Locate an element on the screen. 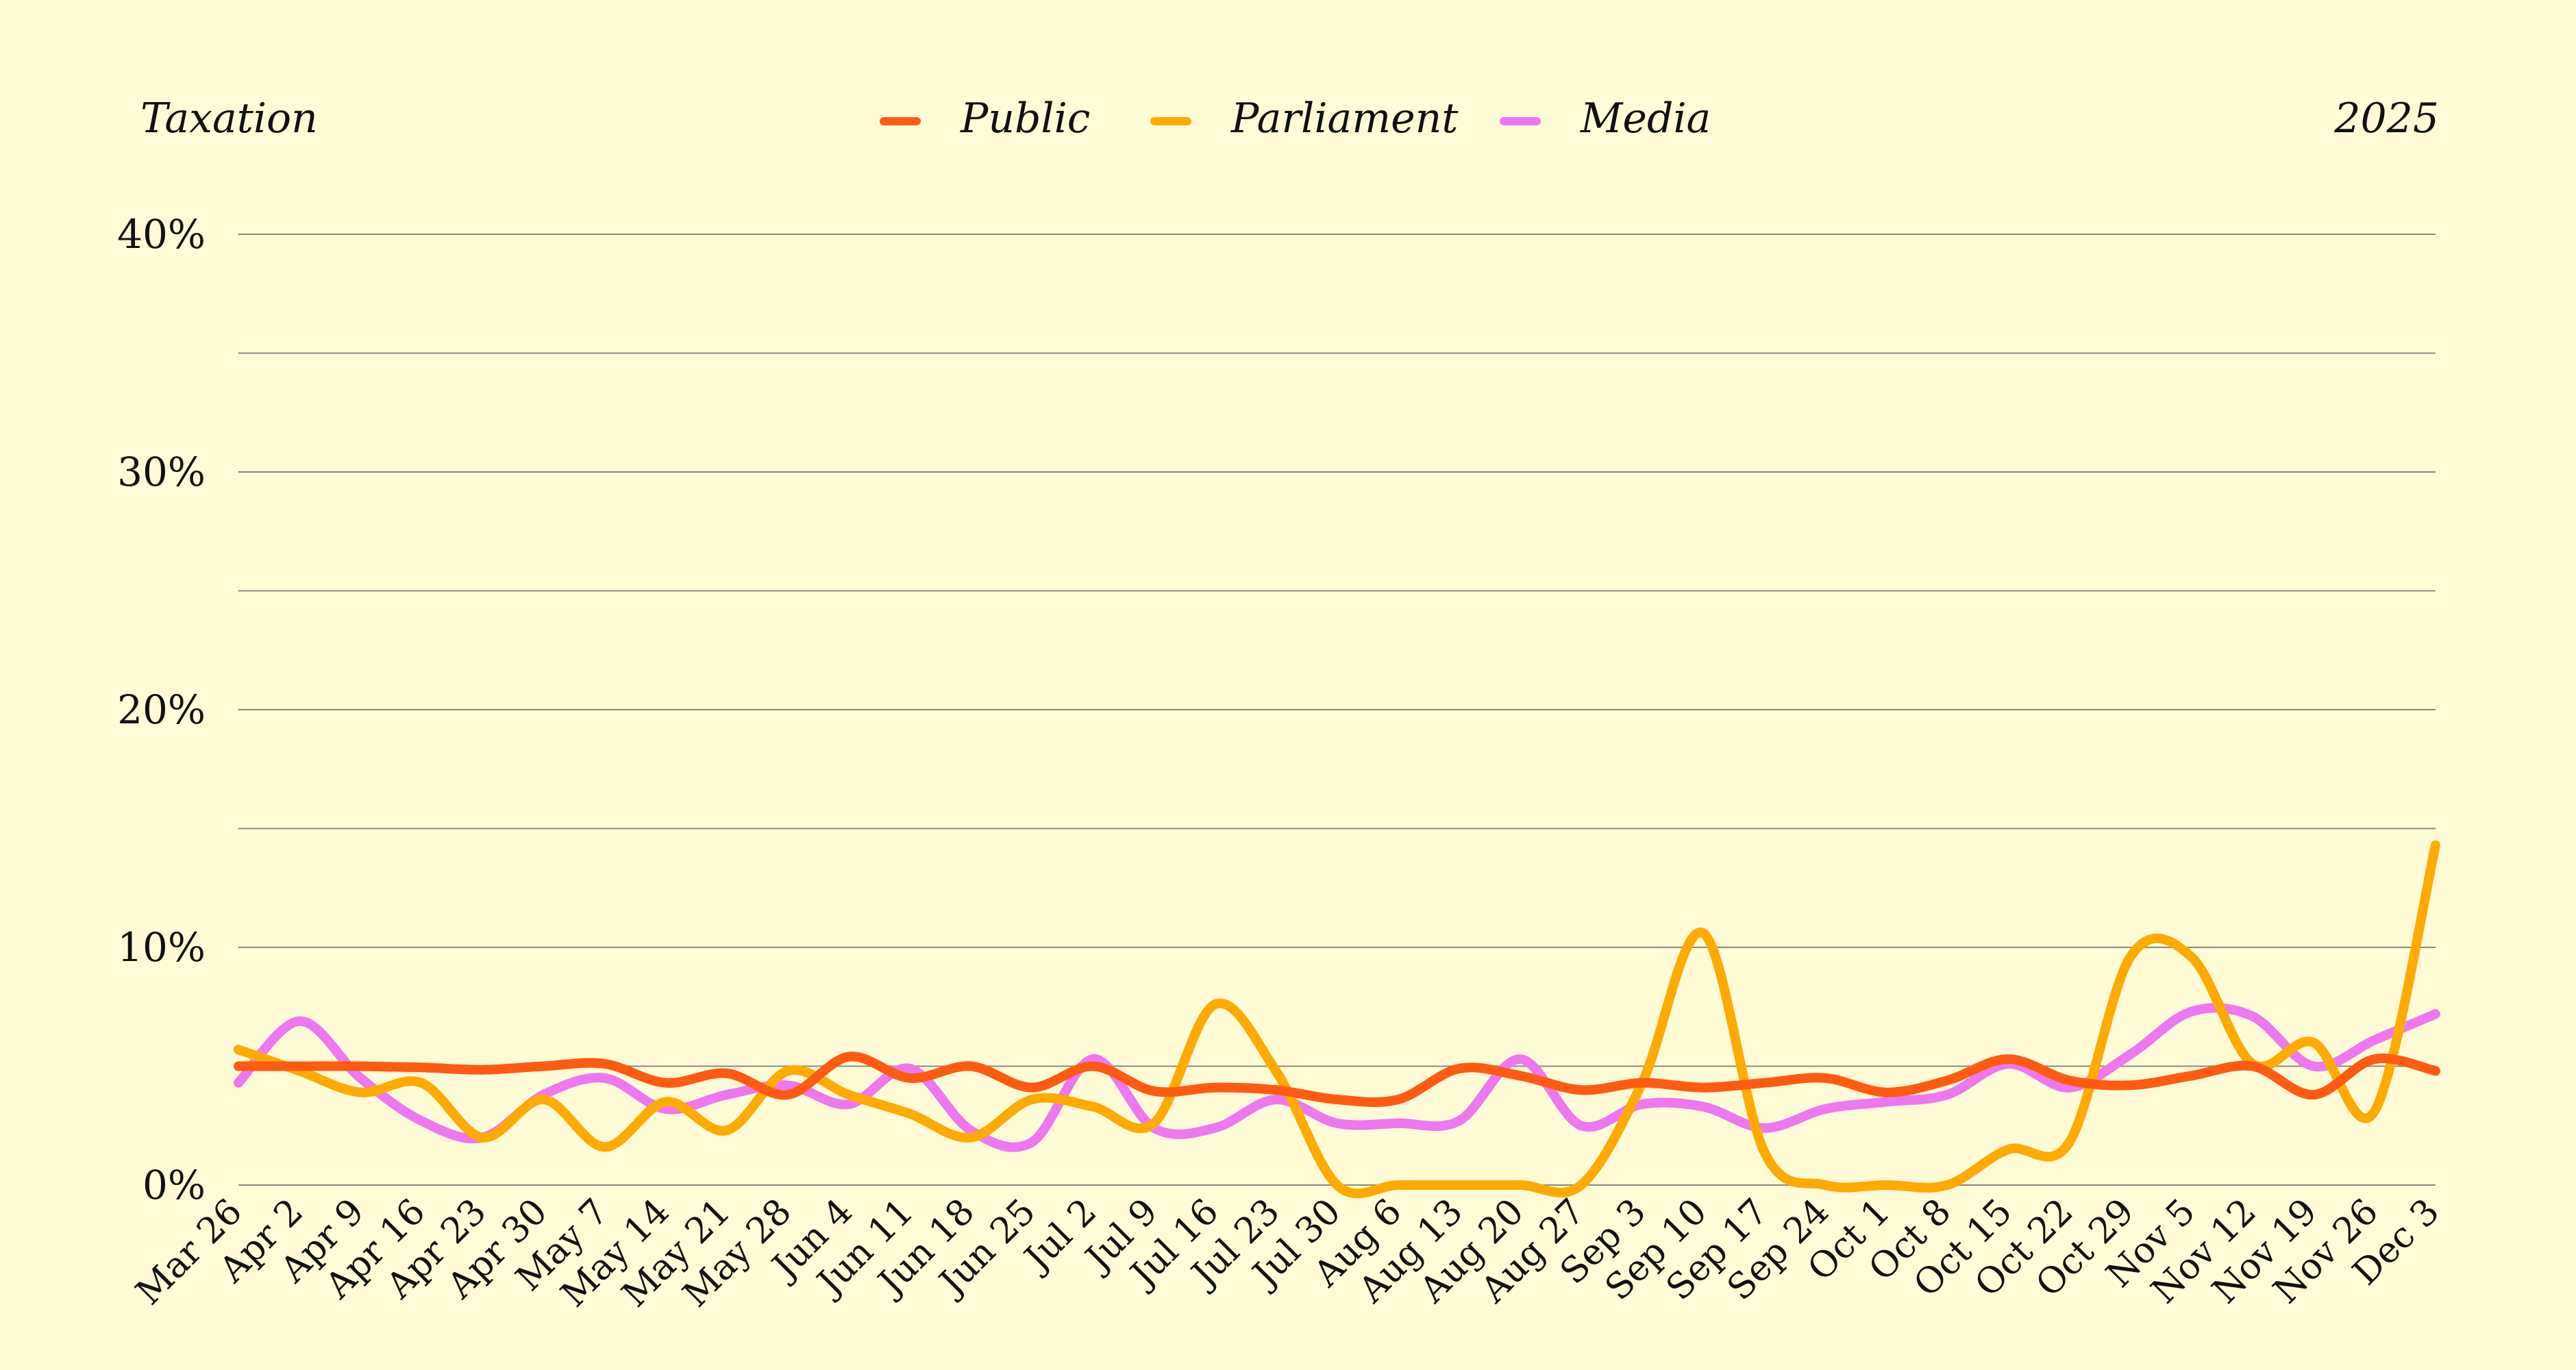 Image resolution: width=2576 pixels, height=1370 pixels. legend-label-parliament: Parliament is located at coordinates (1344, 119).